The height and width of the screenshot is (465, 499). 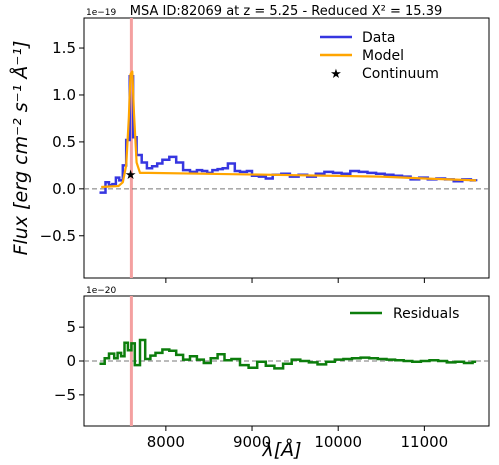 What do you see at coordinates (336, 74) in the screenshot?
I see `legend-continuum-star-icon: ★` at bounding box center [336, 74].